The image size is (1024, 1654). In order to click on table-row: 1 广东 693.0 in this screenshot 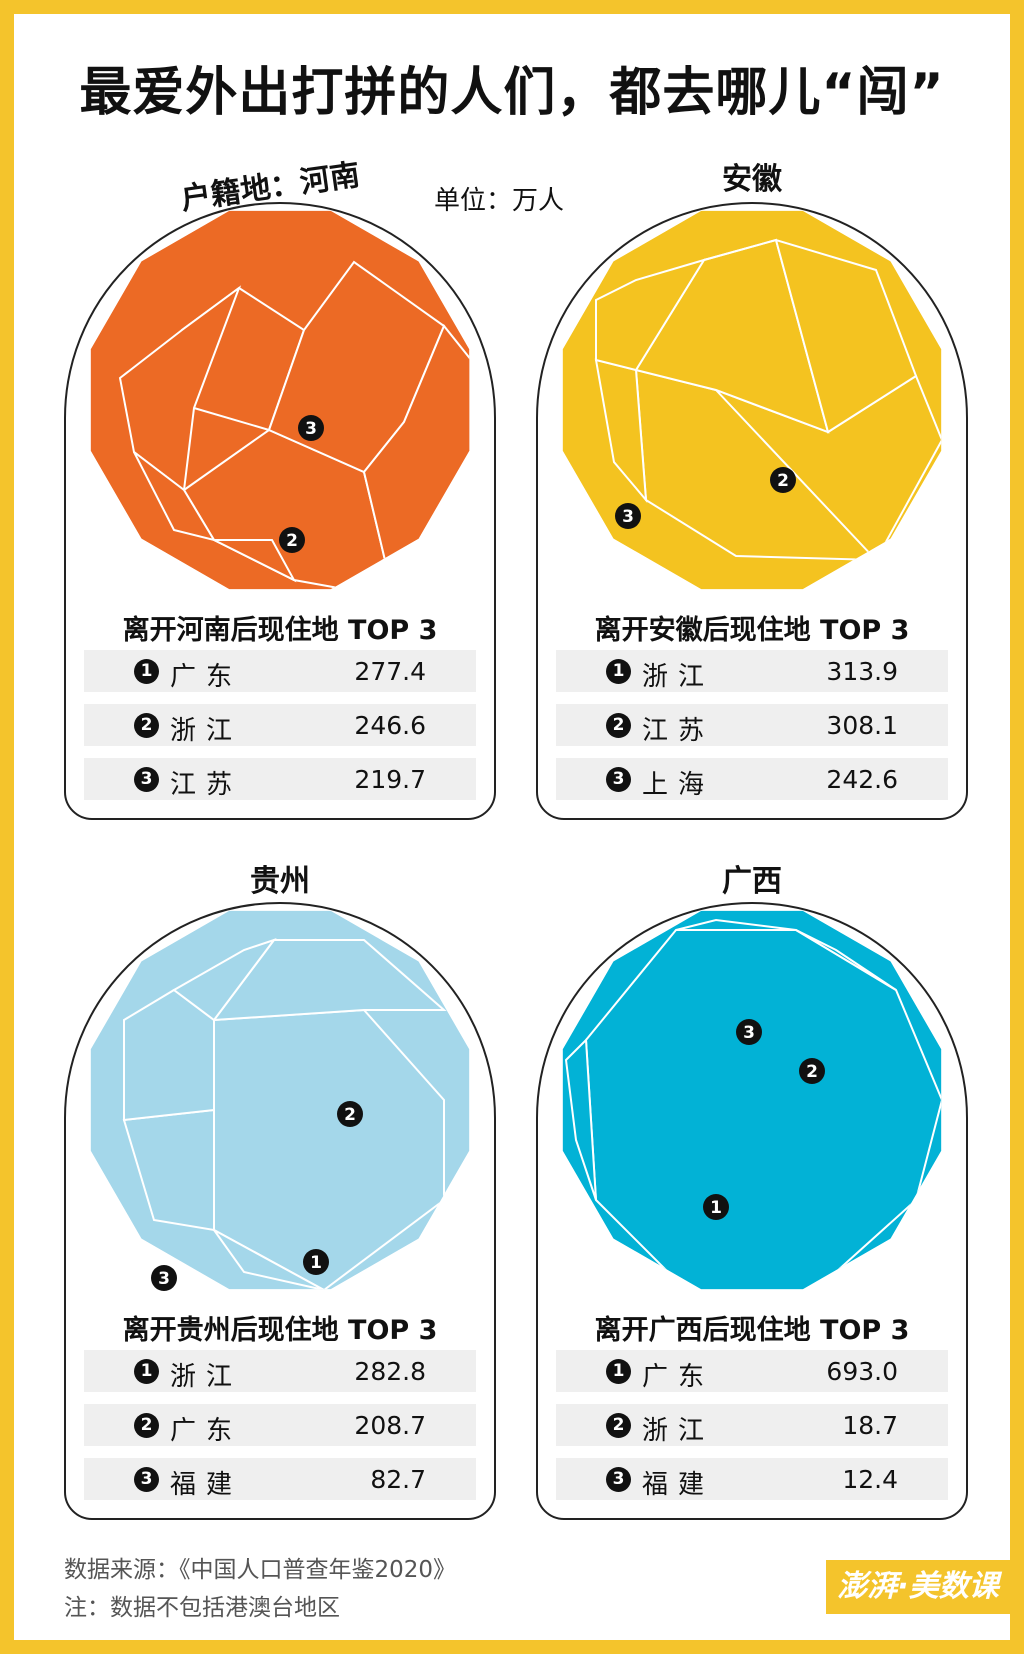, I will do `click(752, 1371)`.